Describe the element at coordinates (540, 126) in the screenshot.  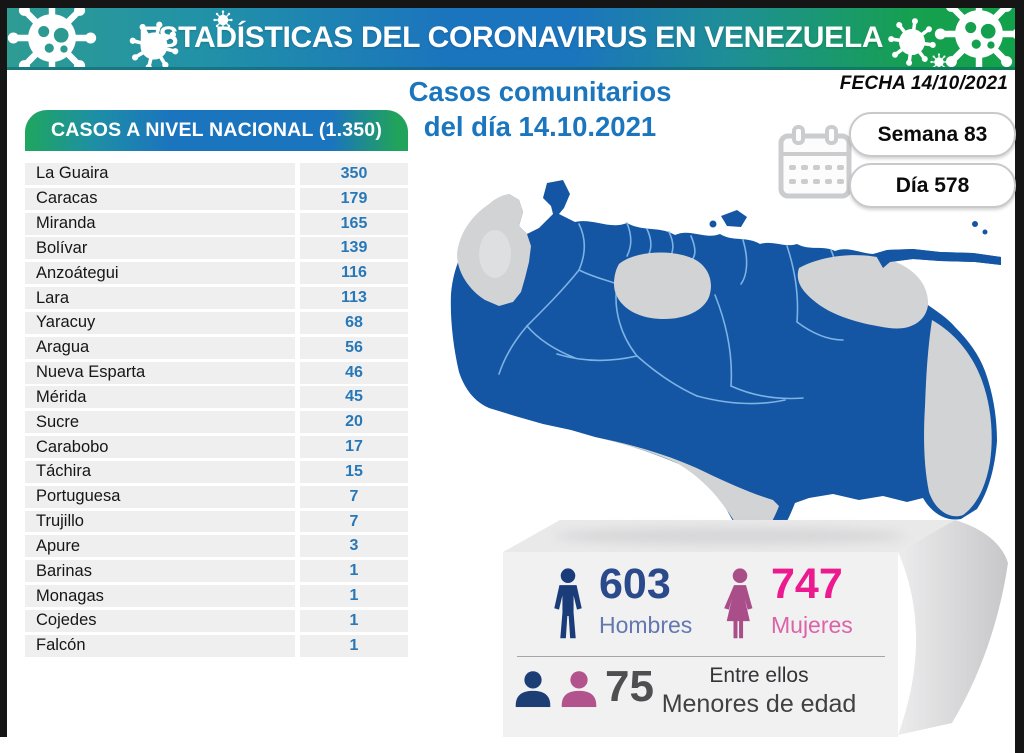
I see `main-title-line2: del día 14.10.2021` at that location.